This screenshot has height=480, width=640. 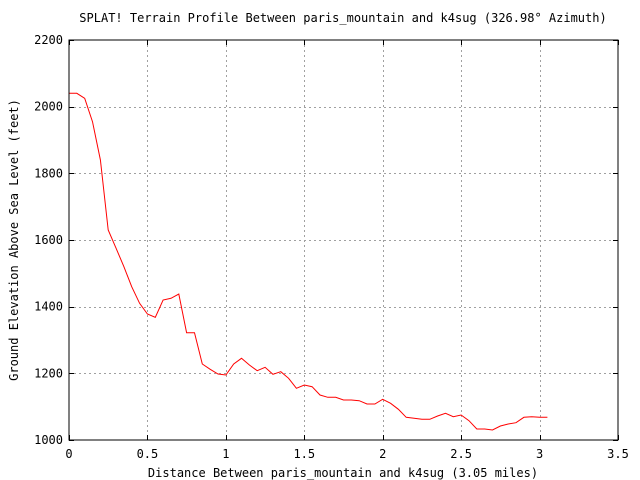 What do you see at coordinates (148, 454) in the screenshot?
I see `x-tick-label: 0.5` at bounding box center [148, 454].